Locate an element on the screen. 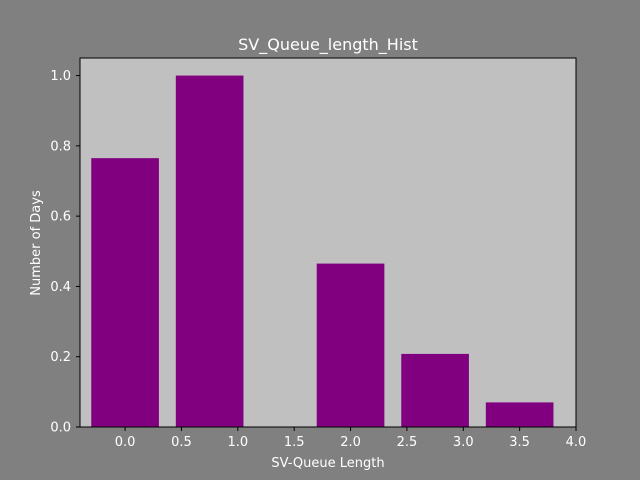  x-tick-label: 1.5 is located at coordinates (294, 442).